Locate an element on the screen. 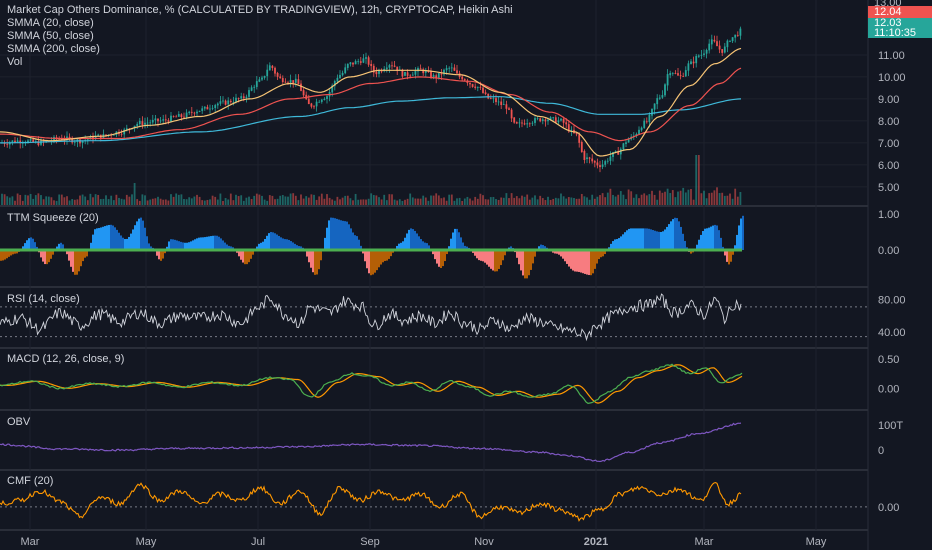  legend-cmf: CMF (20) is located at coordinates (30, 481).